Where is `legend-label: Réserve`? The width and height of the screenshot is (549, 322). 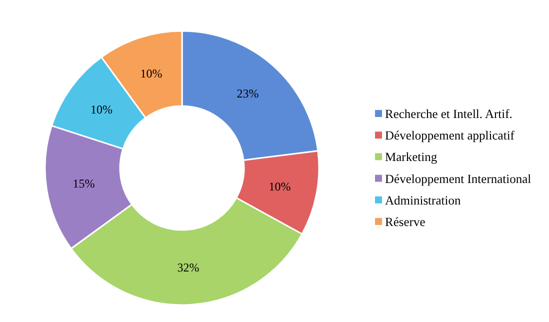 legend-label: Réserve is located at coordinates (405, 222).